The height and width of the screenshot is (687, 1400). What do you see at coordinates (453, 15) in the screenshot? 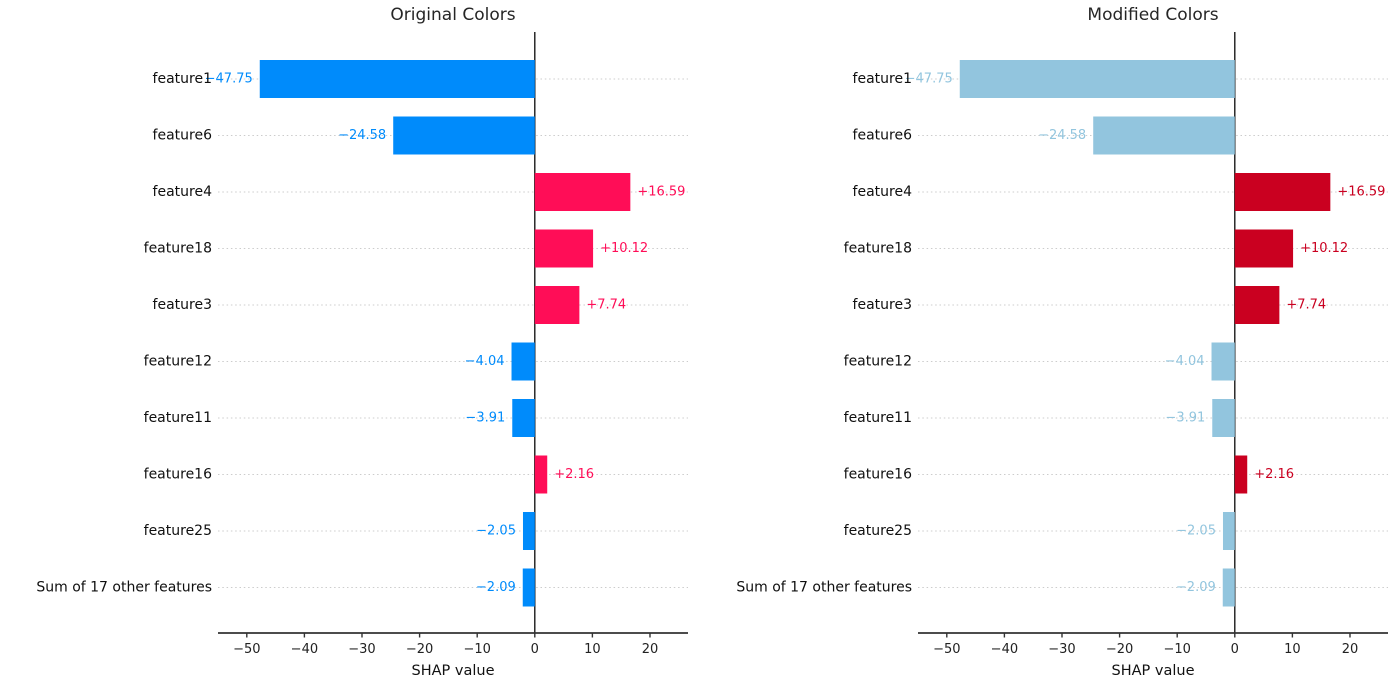
I see `chart-title: Original Colors` at bounding box center [453, 15].